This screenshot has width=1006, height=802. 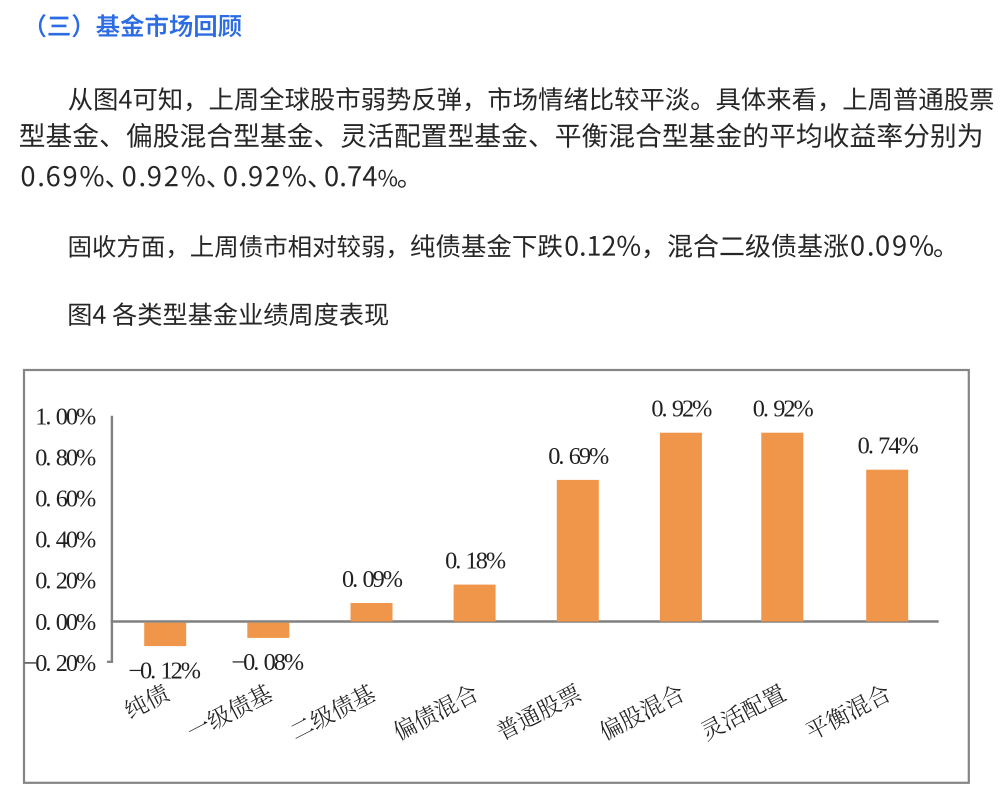 What do you see at coordinates (65, 622) in the screenshot?
I see `svg-text: 0. 00%` at bounding box center [65, 622].